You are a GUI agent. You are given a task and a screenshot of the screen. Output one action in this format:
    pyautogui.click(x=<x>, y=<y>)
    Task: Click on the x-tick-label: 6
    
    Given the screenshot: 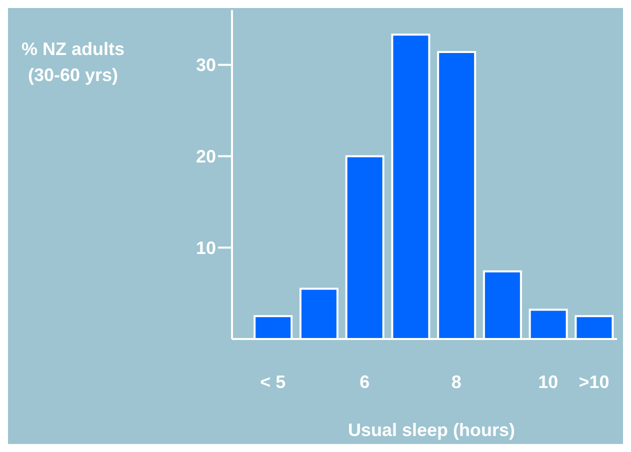 What is the action you would take?
    pyautogui.click(x=365, y=382)
    